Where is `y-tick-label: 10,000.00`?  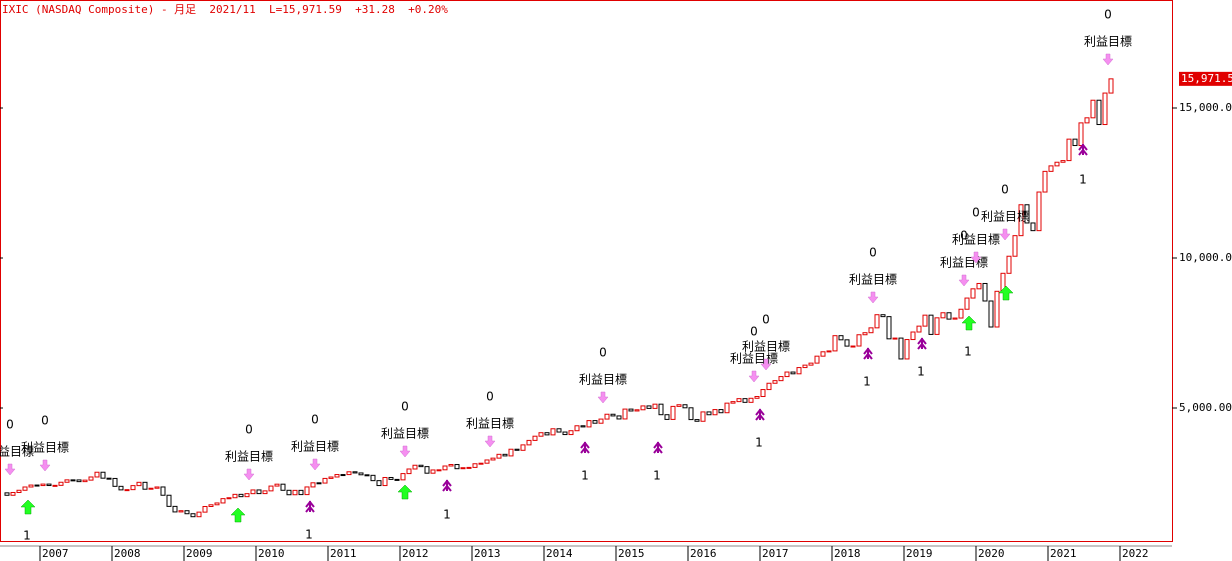 y-tick-label: 10,000.00 is located at coordinates (1205, 257).